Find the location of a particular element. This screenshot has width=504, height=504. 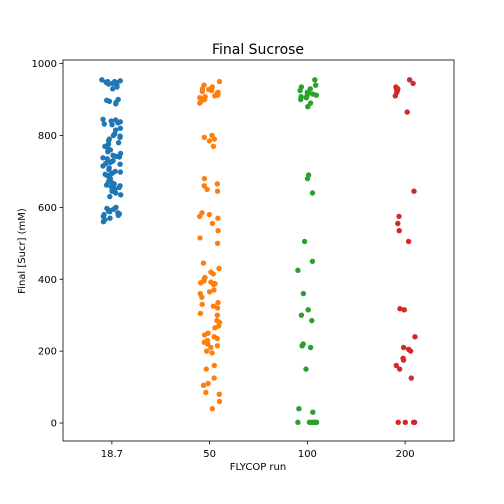

y-tick-label: 400 is located at coordinates (47, 280).